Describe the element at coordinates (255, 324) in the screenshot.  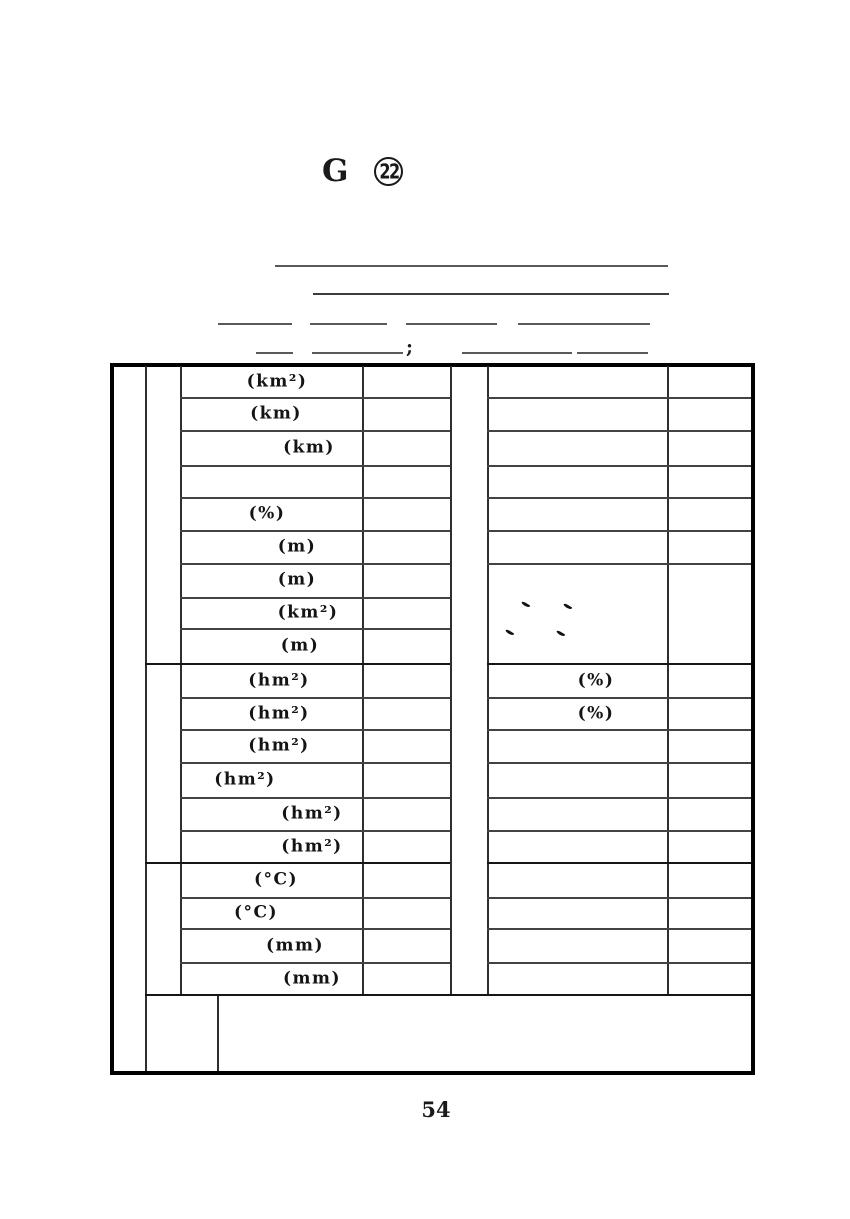
I see `blank-line-3a` at that location.